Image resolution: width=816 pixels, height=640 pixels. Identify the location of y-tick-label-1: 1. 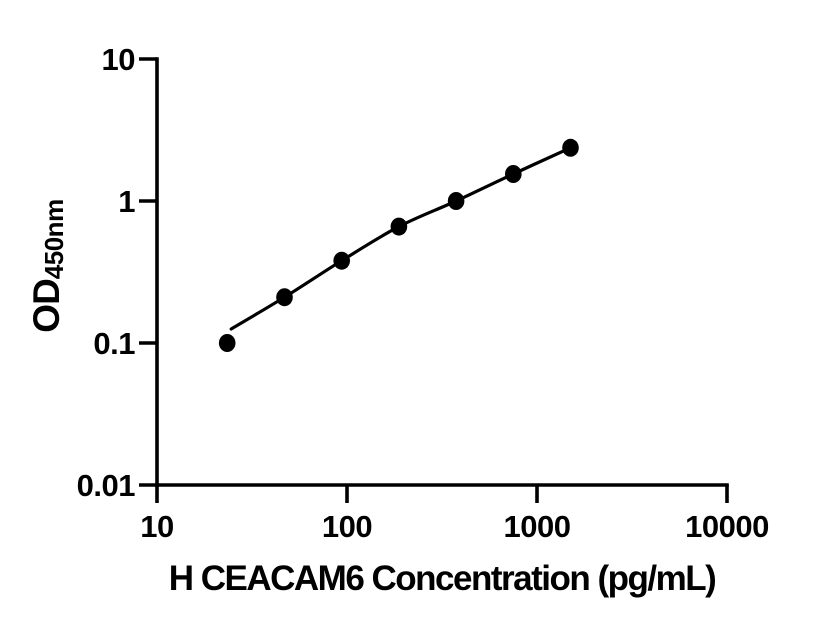
(126, 201).